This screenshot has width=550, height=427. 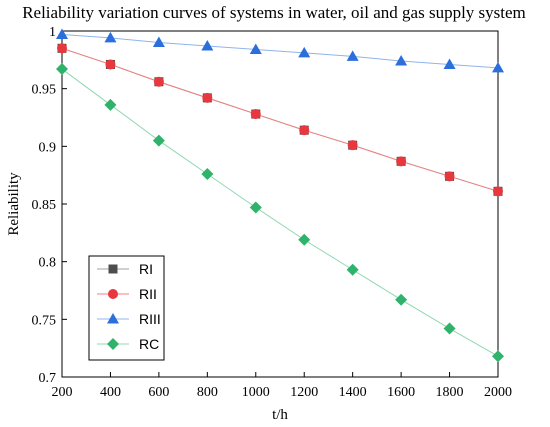 What do you see at coordinates (401, 392) in the screenshot?
I see `x-tick-label: 1600` at bounding box center [401, 392].